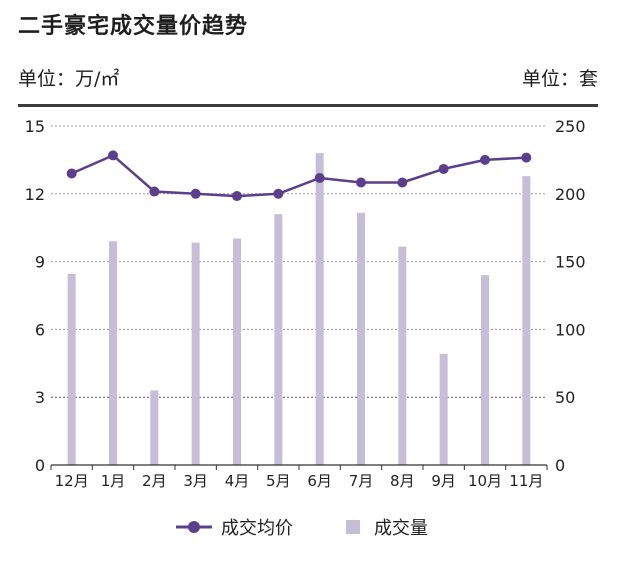 The image size is (620, 570). Describe the element at coordinates (154, 191) in the screenshot. I see `price-point-2月` at that location.